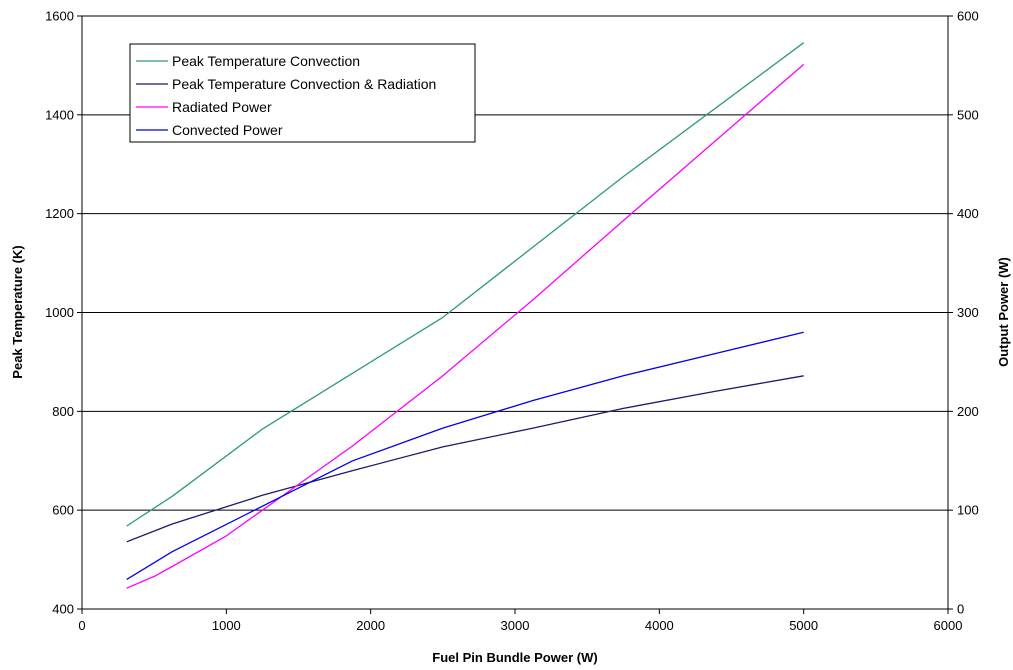 Image resolution: width=1013 pixels, height=670 pixels. What do you see at coordinates (803, 625) in the screenshot?
I see `x-tick-label-5000: 5000` at bounding box center [803, 625].